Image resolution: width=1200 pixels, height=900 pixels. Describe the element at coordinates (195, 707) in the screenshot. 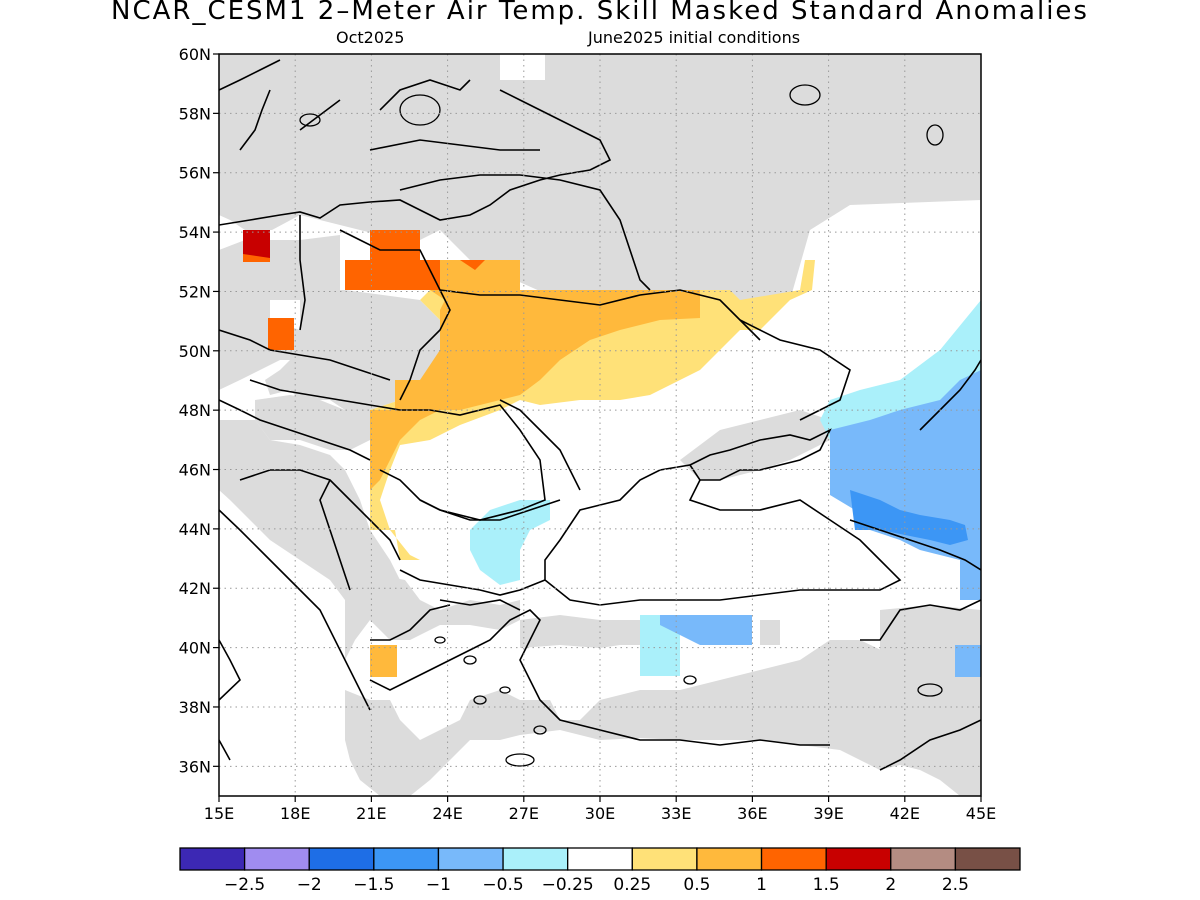

I see `y-tick-label: 38N` at that location.